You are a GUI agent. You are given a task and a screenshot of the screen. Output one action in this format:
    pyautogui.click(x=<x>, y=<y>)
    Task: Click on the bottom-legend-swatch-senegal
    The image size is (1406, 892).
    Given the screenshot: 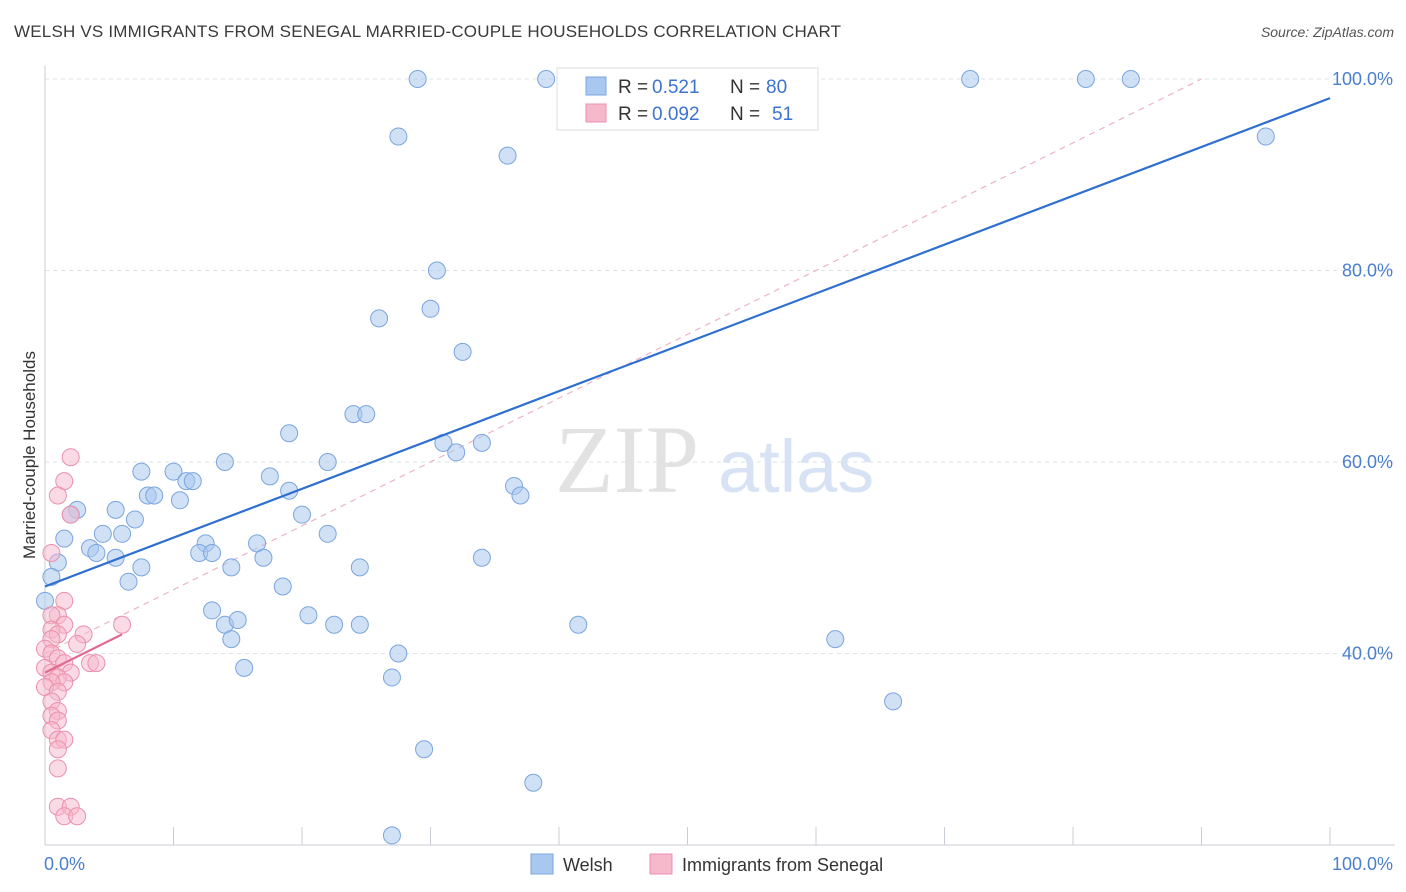 What is the action you would take?
    pyautogui.click(x=661, y=864)
    